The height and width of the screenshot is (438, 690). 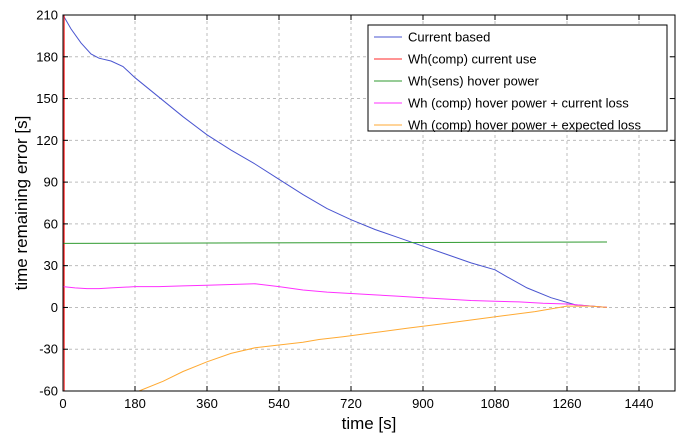 I want to click on x-tick-labels: 0 180 360 540 720 900 1080 1260 1440, so click(x=356, y=403).